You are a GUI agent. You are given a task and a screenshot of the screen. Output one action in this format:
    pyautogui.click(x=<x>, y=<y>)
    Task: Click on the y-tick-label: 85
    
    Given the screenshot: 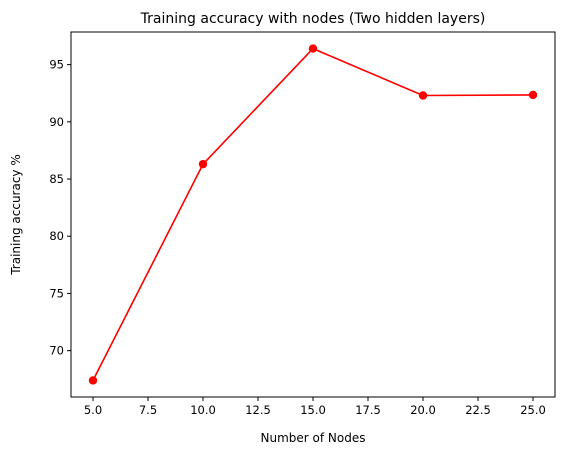 What is the action you would take?
    pyautogui.click(x=56, y=179)
    